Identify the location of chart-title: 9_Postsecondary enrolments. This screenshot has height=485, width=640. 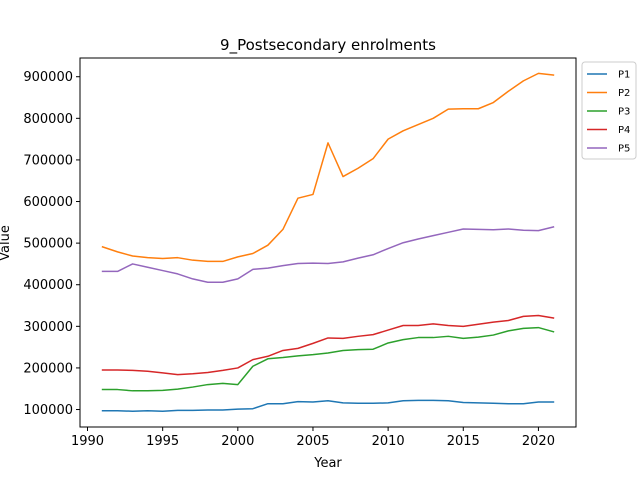
(328, 45).